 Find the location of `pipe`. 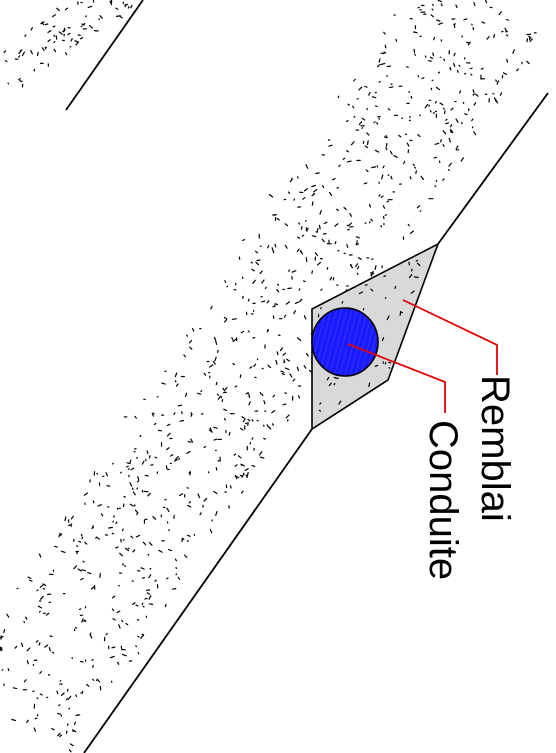

pipe is located at coordinates (345, 342).